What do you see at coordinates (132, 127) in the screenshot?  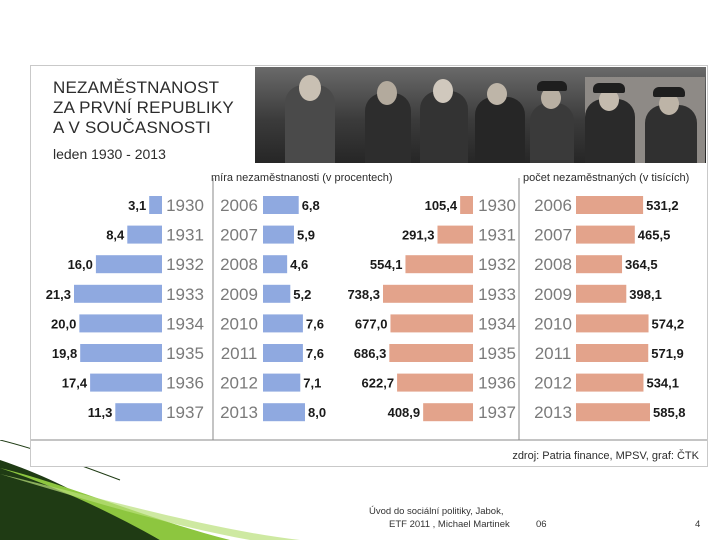 I see `chart-title-line-3: A V SOUČASNOSTI` at bounding box center [132, 127].